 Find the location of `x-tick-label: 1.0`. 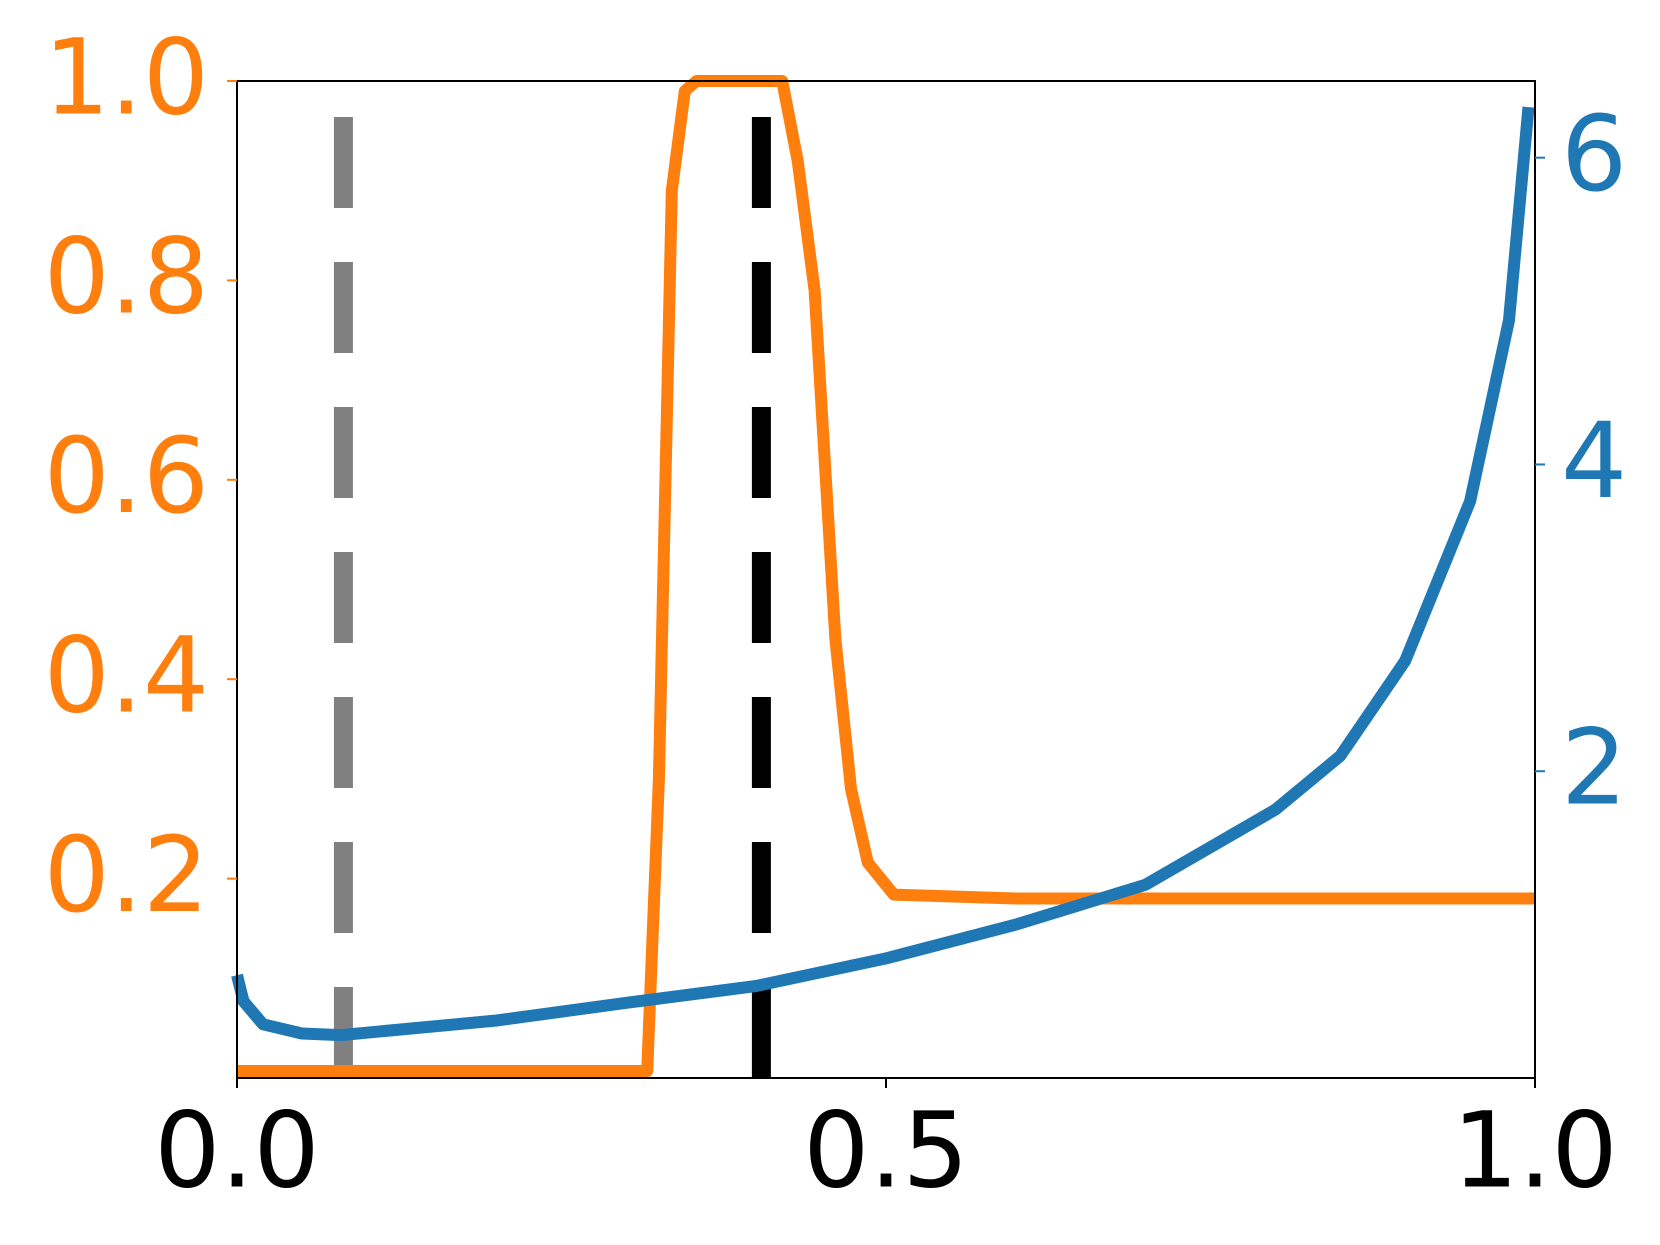

x-tick-label: 1.0 is located at coordinates (1534, 1150).